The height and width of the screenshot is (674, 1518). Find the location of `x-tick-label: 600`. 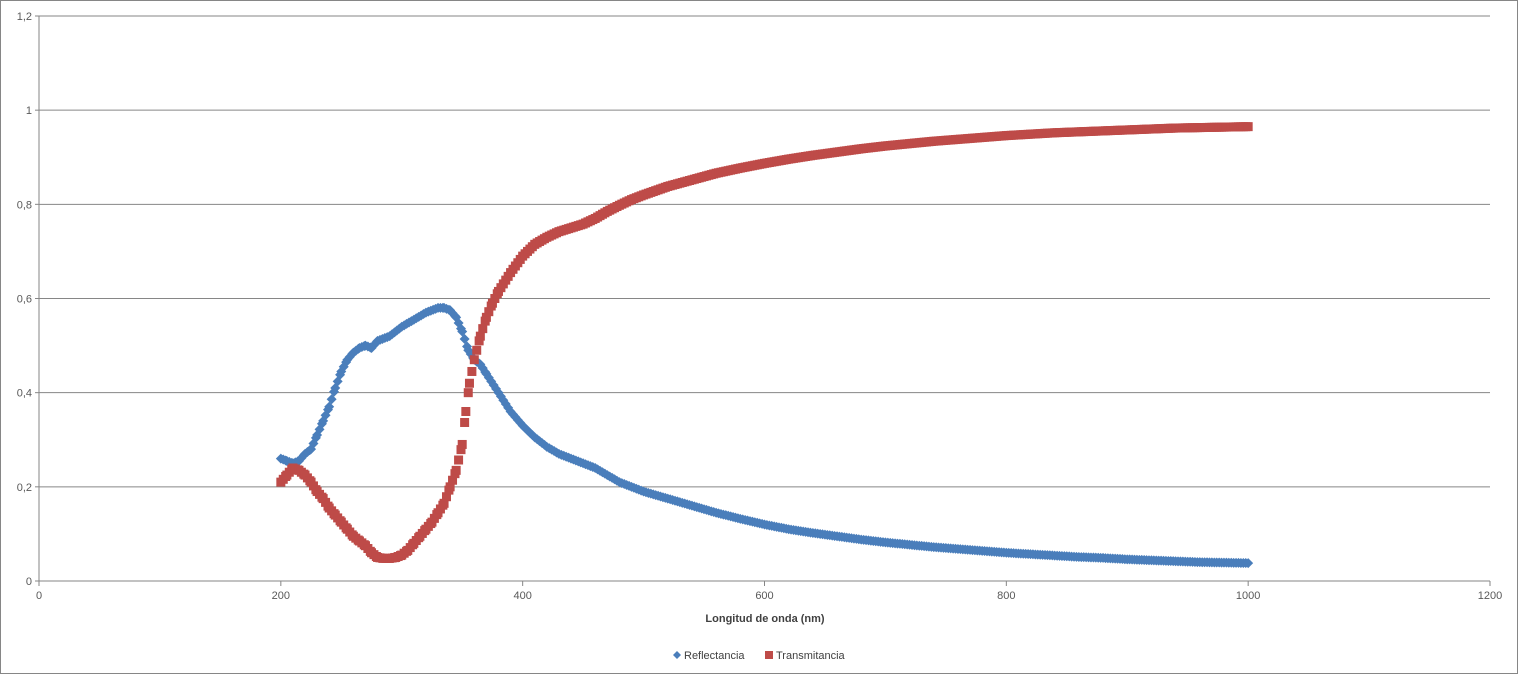

x-tick-label: 600 is located at coordinates (764, 596).